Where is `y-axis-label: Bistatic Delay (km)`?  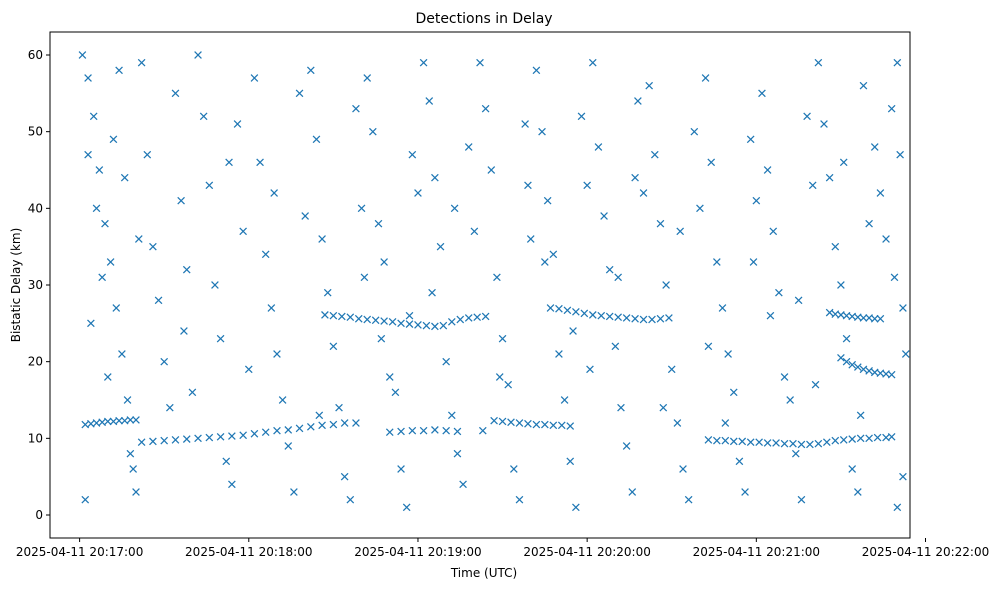
y-axis-label: Bistatic Delay (km) is located at coordinates (16, 285).